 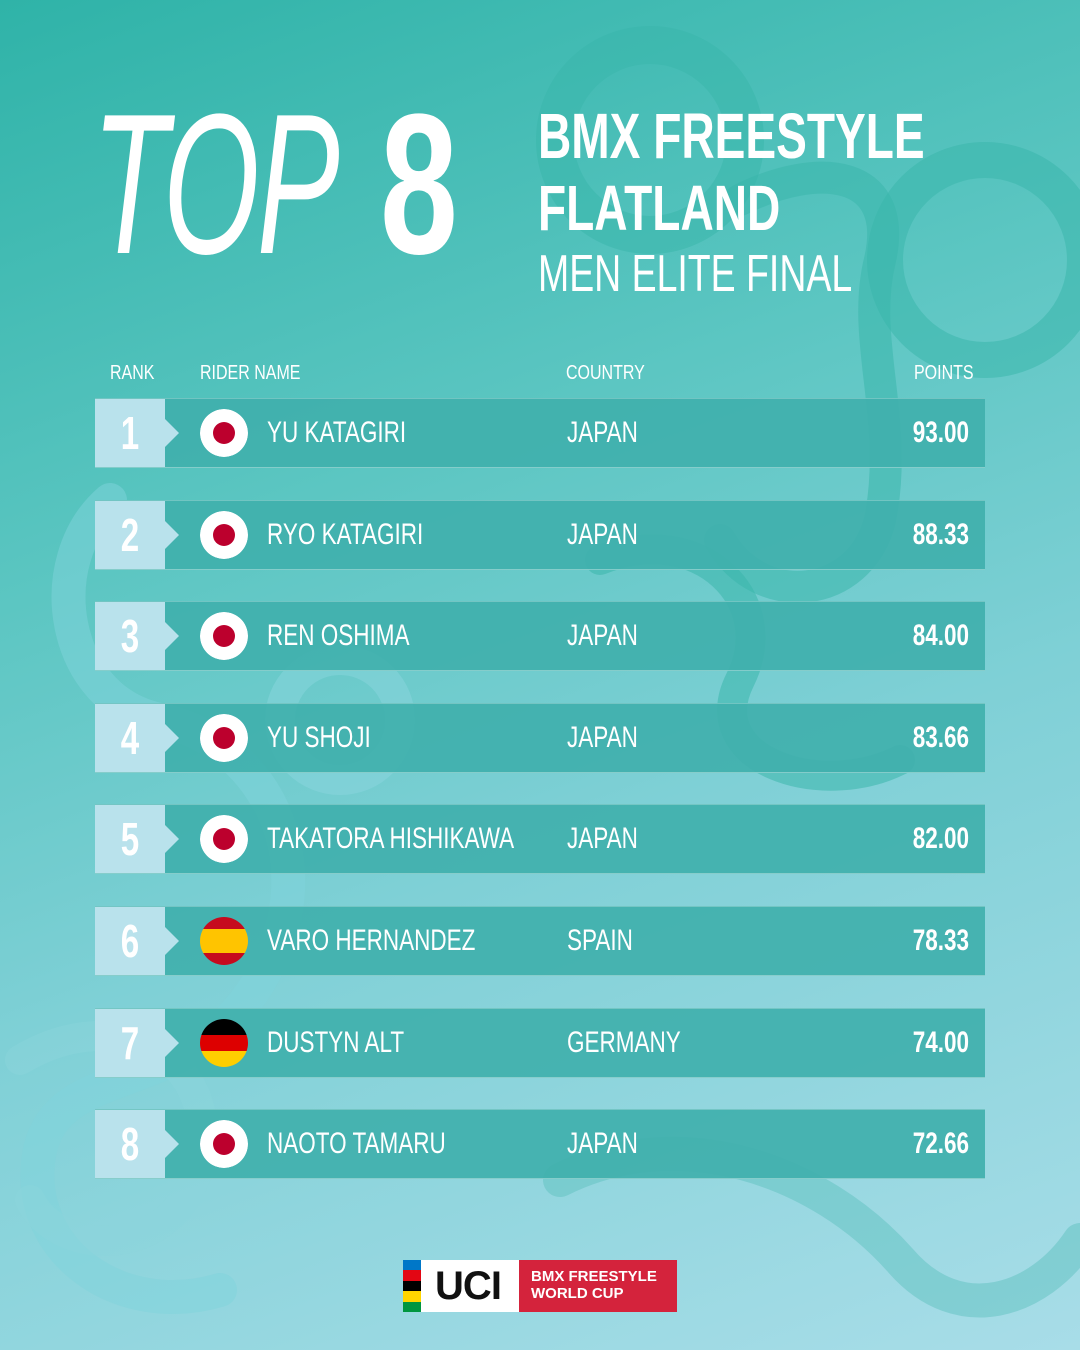 I want to click on rank-box: 4, so click(x=137, y=737).